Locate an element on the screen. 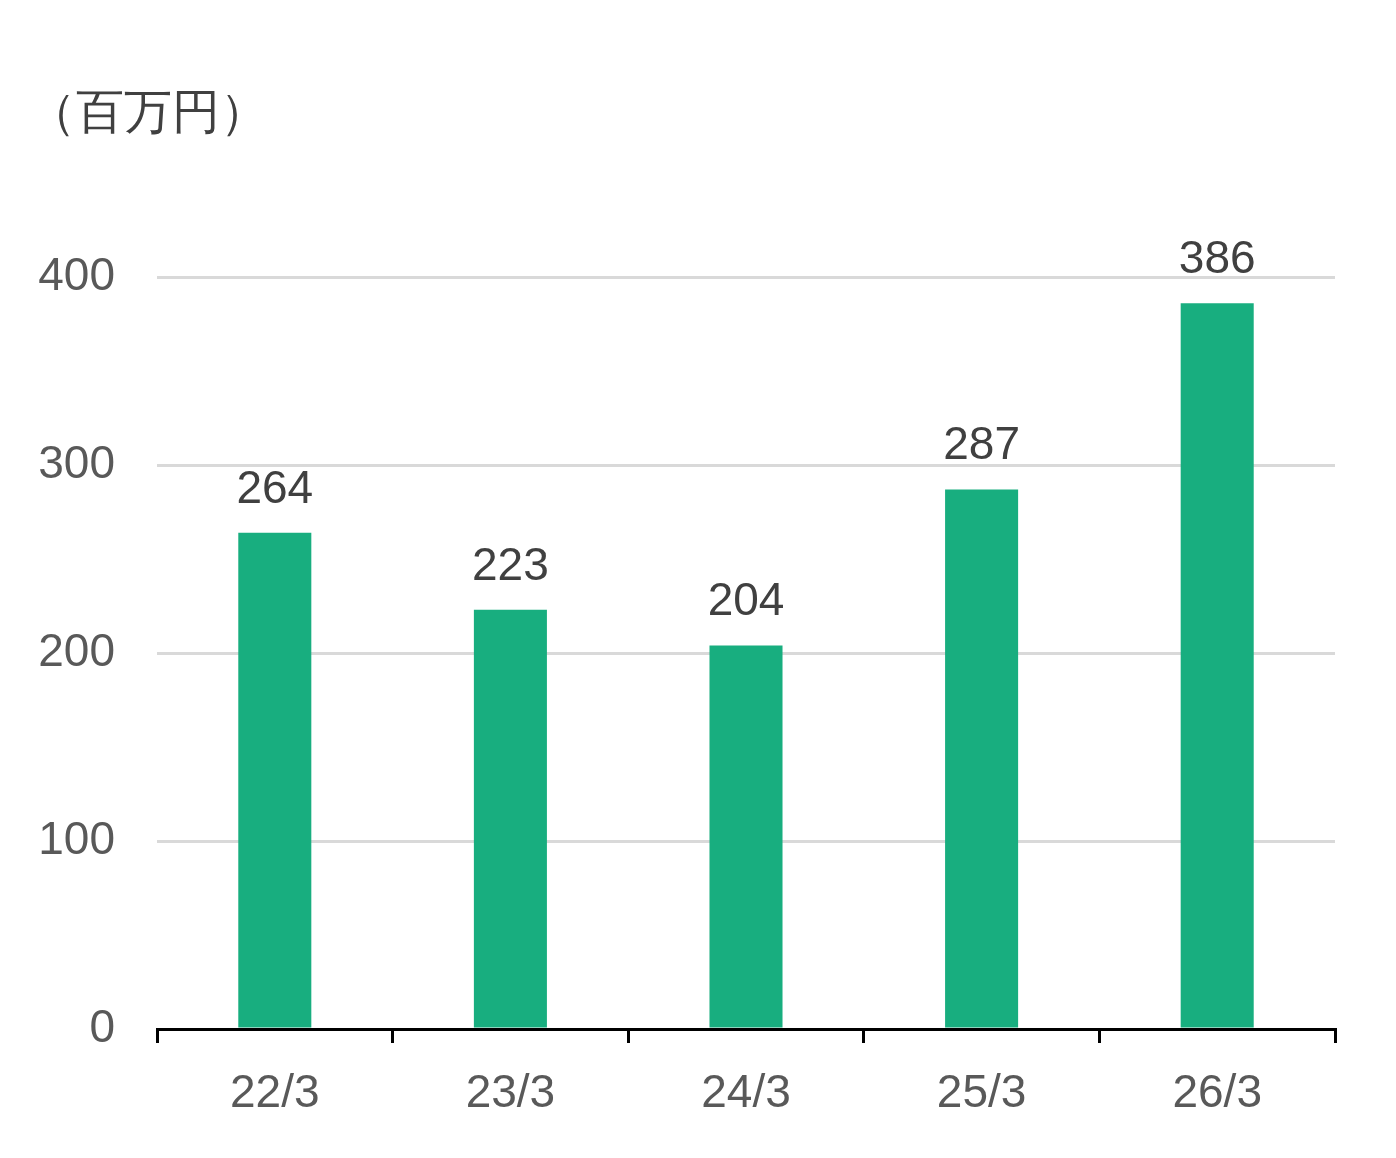  data-label: 223 is located at coordinates (510, 563).